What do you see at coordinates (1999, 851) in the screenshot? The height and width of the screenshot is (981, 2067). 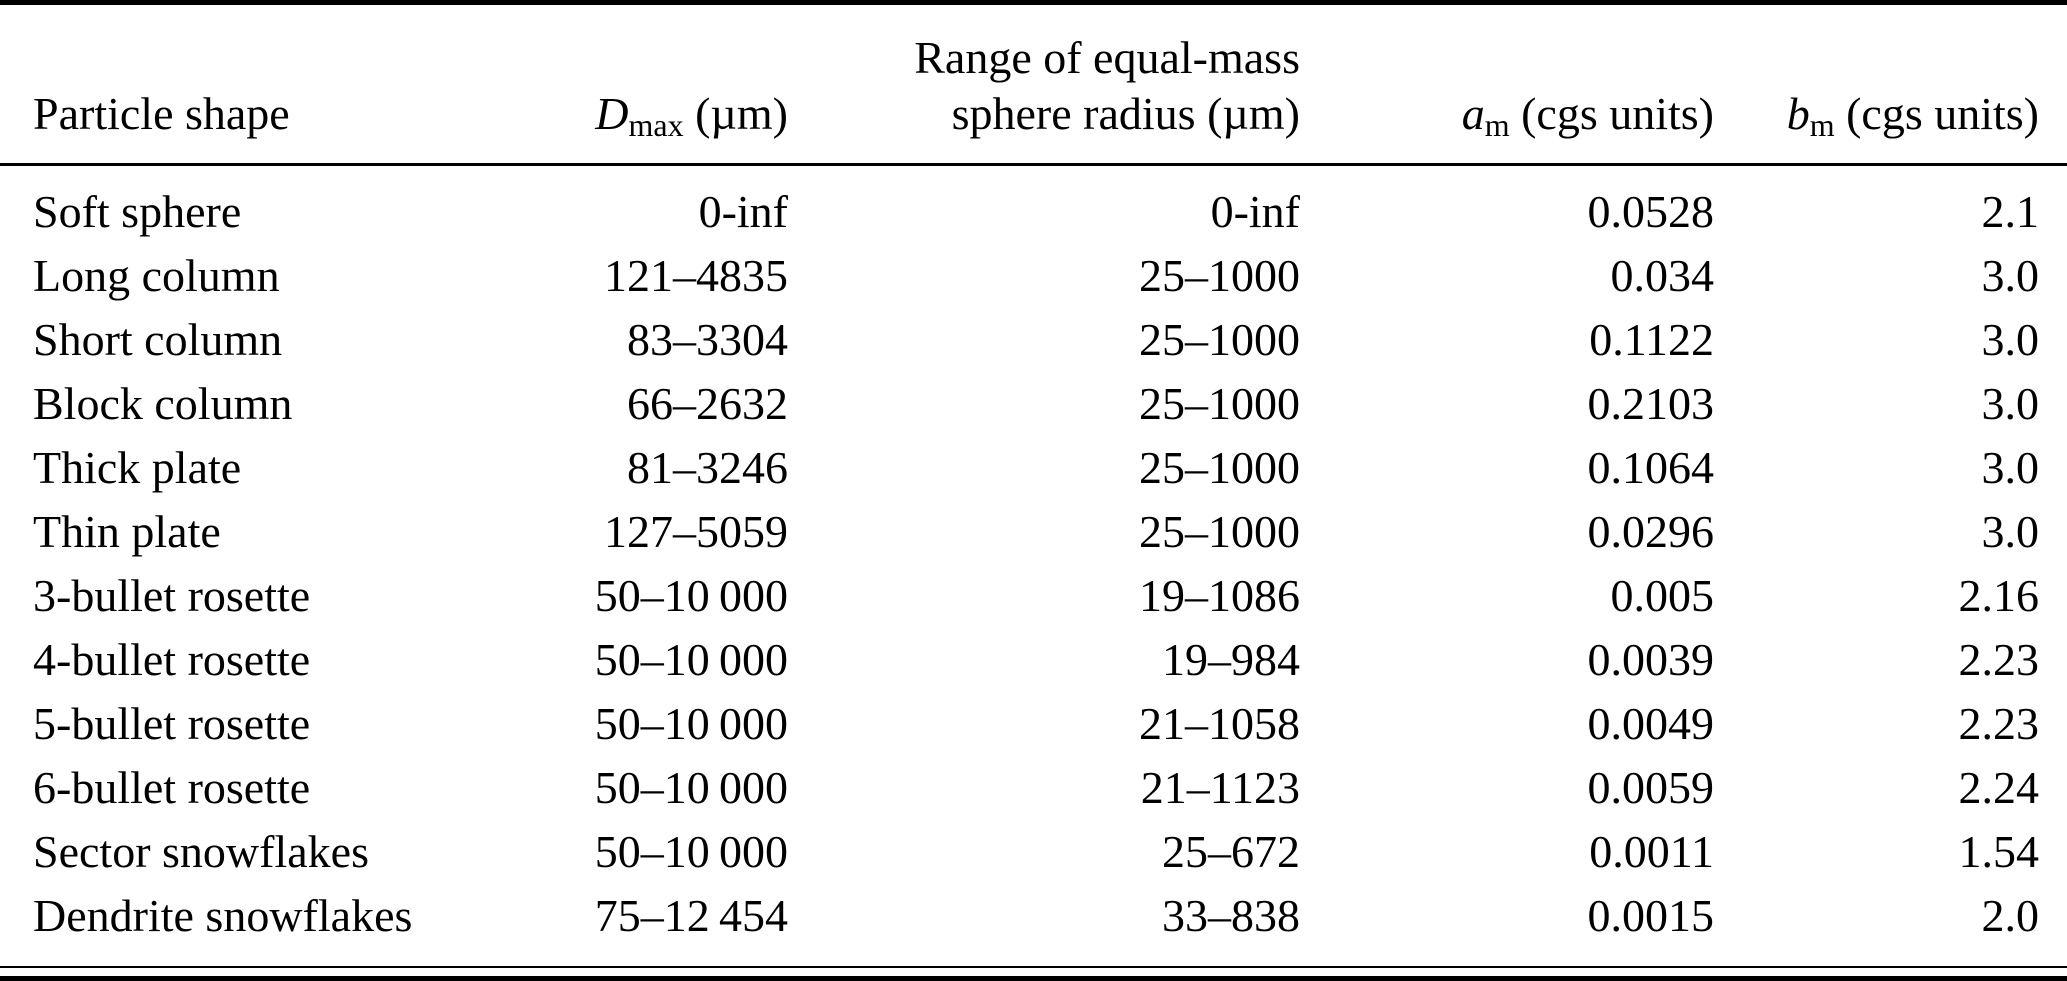 I see `cell-b: 1.54` at bounding box center [1999, 851].